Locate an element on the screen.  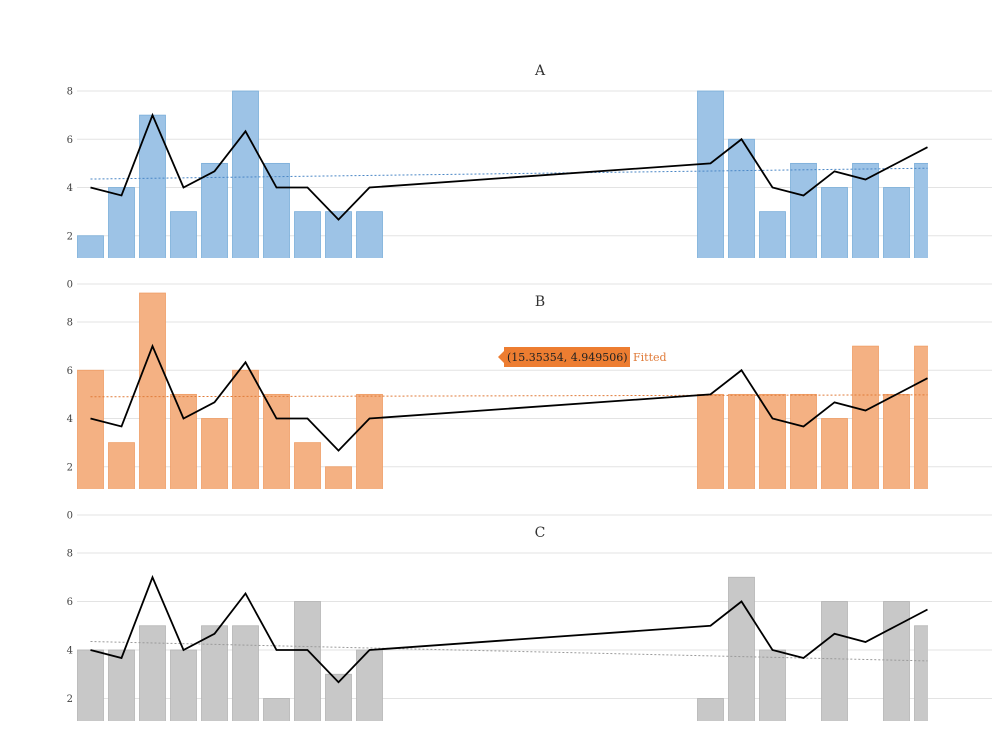
chart-title: C is located at coordinates (540, 533).